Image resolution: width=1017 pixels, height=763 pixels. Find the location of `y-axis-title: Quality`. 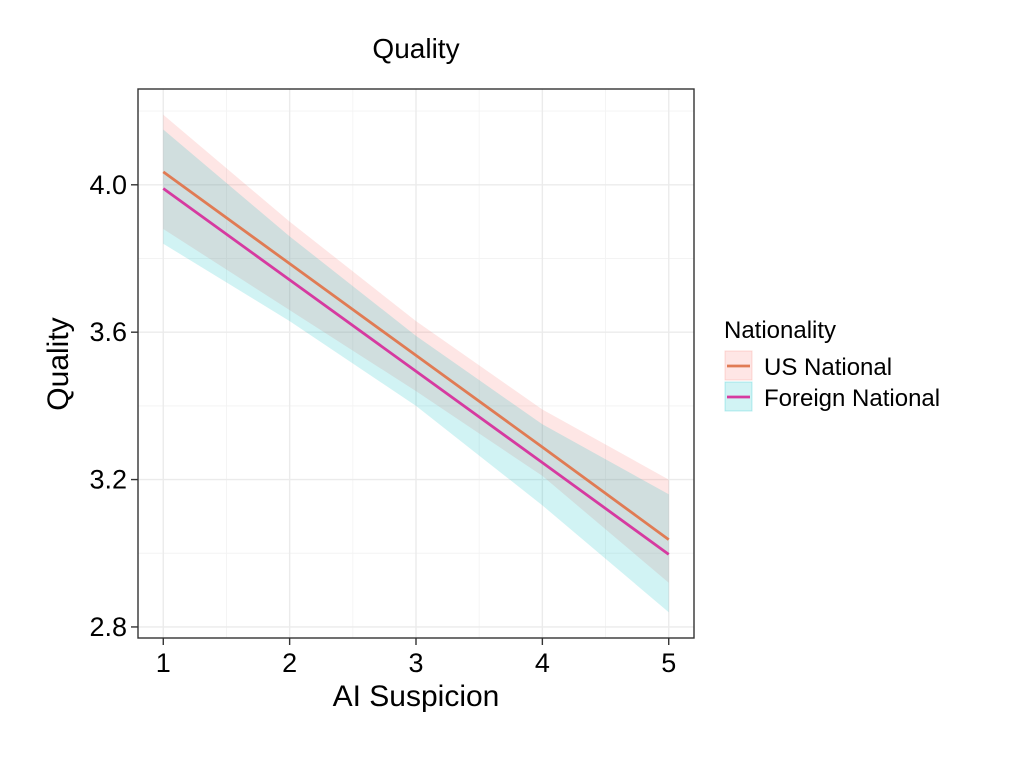

y-axis-title: Quality is located at coordinates (58, 363).